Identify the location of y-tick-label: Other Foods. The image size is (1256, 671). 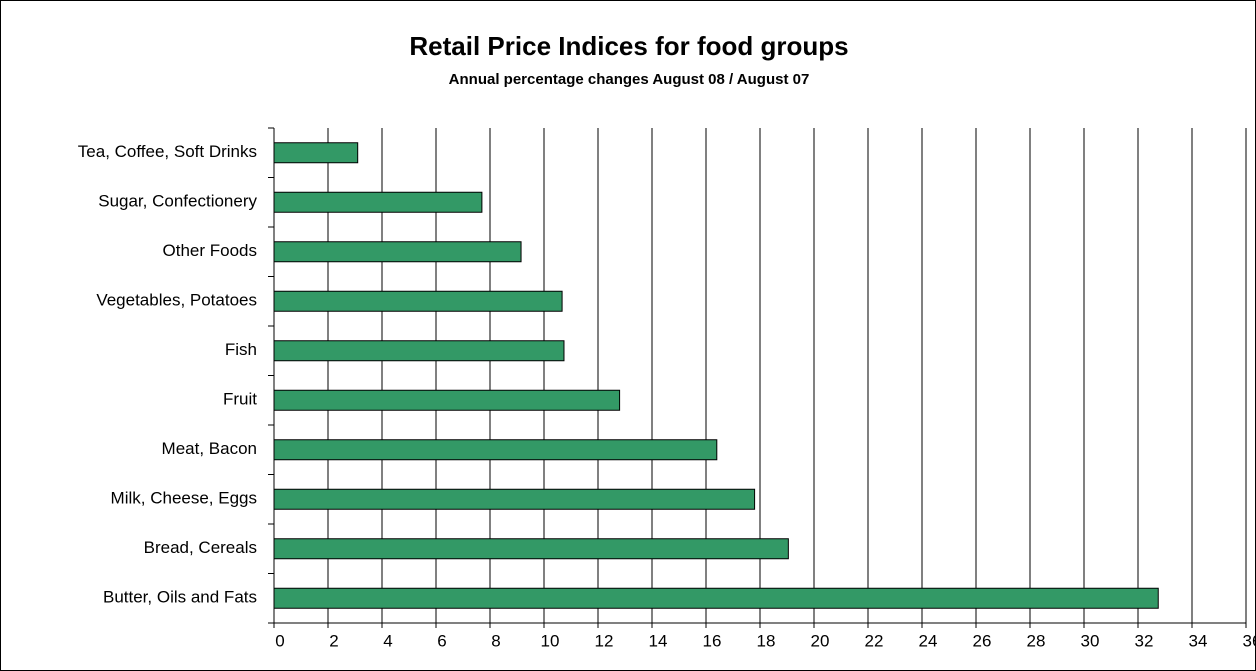
(210, 250).